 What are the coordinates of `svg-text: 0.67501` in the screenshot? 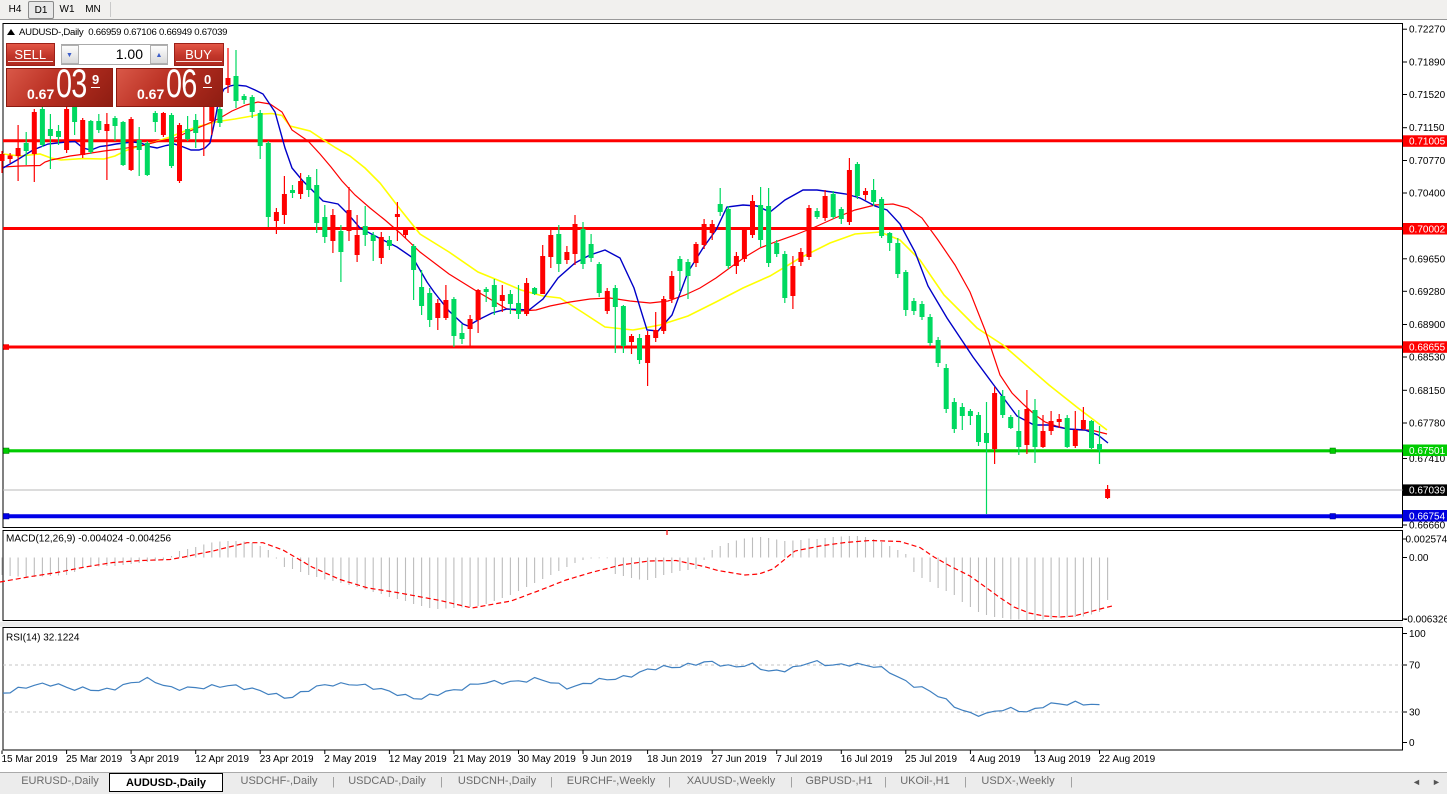 It's located at (1427, 451).